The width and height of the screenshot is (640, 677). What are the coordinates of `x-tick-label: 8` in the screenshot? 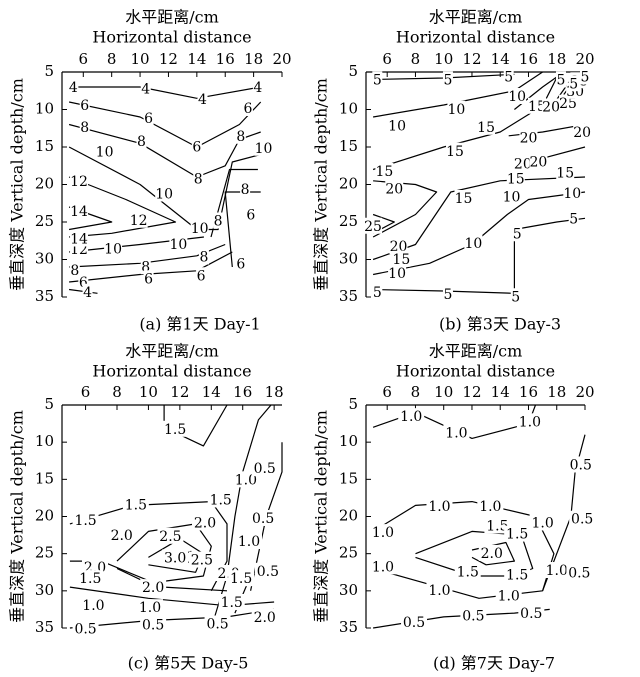 It's located at (416, 392).